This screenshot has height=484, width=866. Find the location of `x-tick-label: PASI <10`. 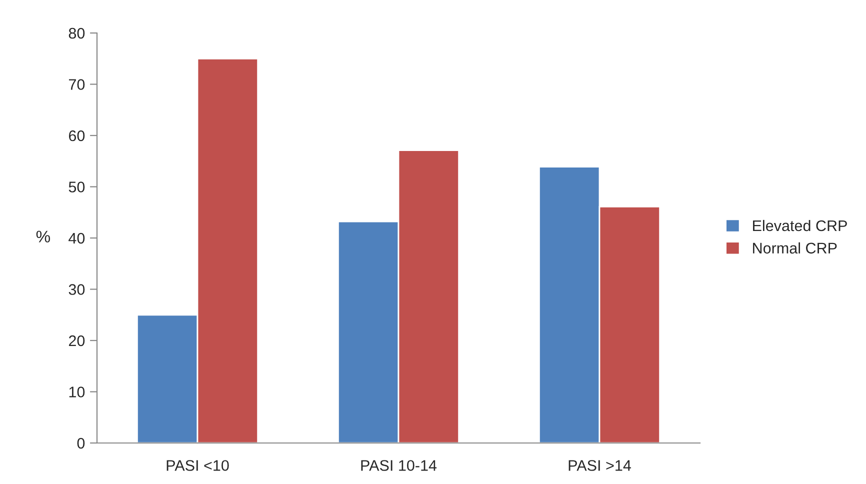

x-tick-label: PASI <10 is located at coordinates (197, 465).